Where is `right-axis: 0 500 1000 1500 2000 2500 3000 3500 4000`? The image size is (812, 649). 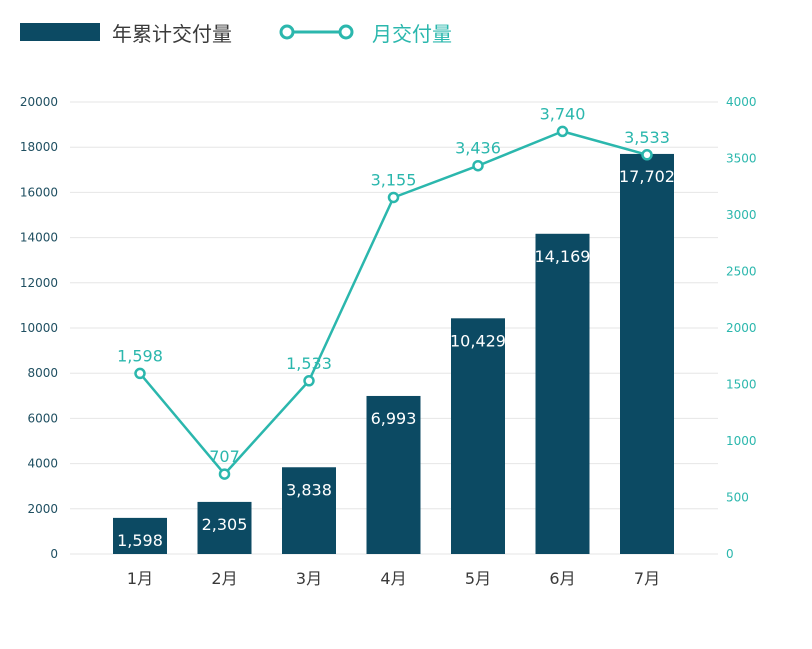
right-axis: 0 500 1000 1500 2000 2500 3000 3500 4000 is located at coordinates (741, 328).